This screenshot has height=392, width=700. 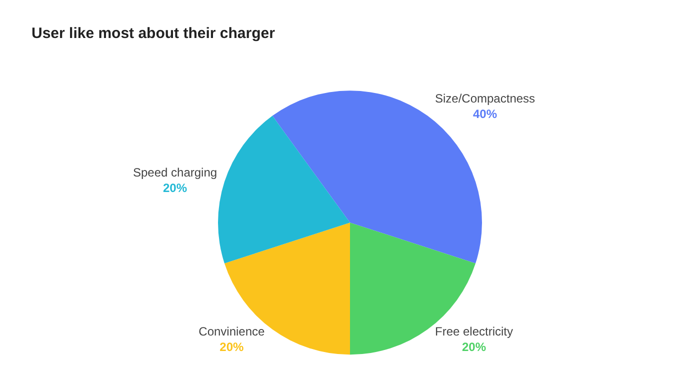 I want to click on pie-slice, so click(x=284, y=190).